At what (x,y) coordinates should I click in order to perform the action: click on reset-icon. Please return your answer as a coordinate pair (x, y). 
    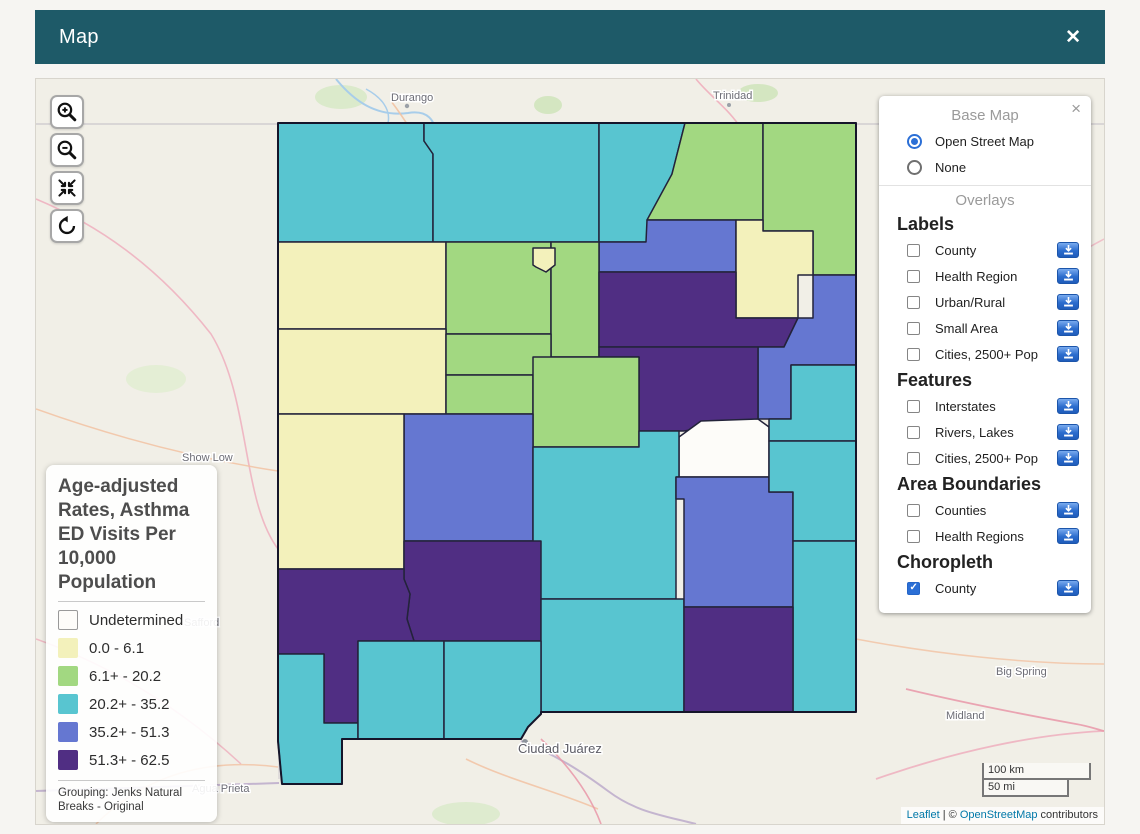
    Looking at the image, I should click on (67, 225).